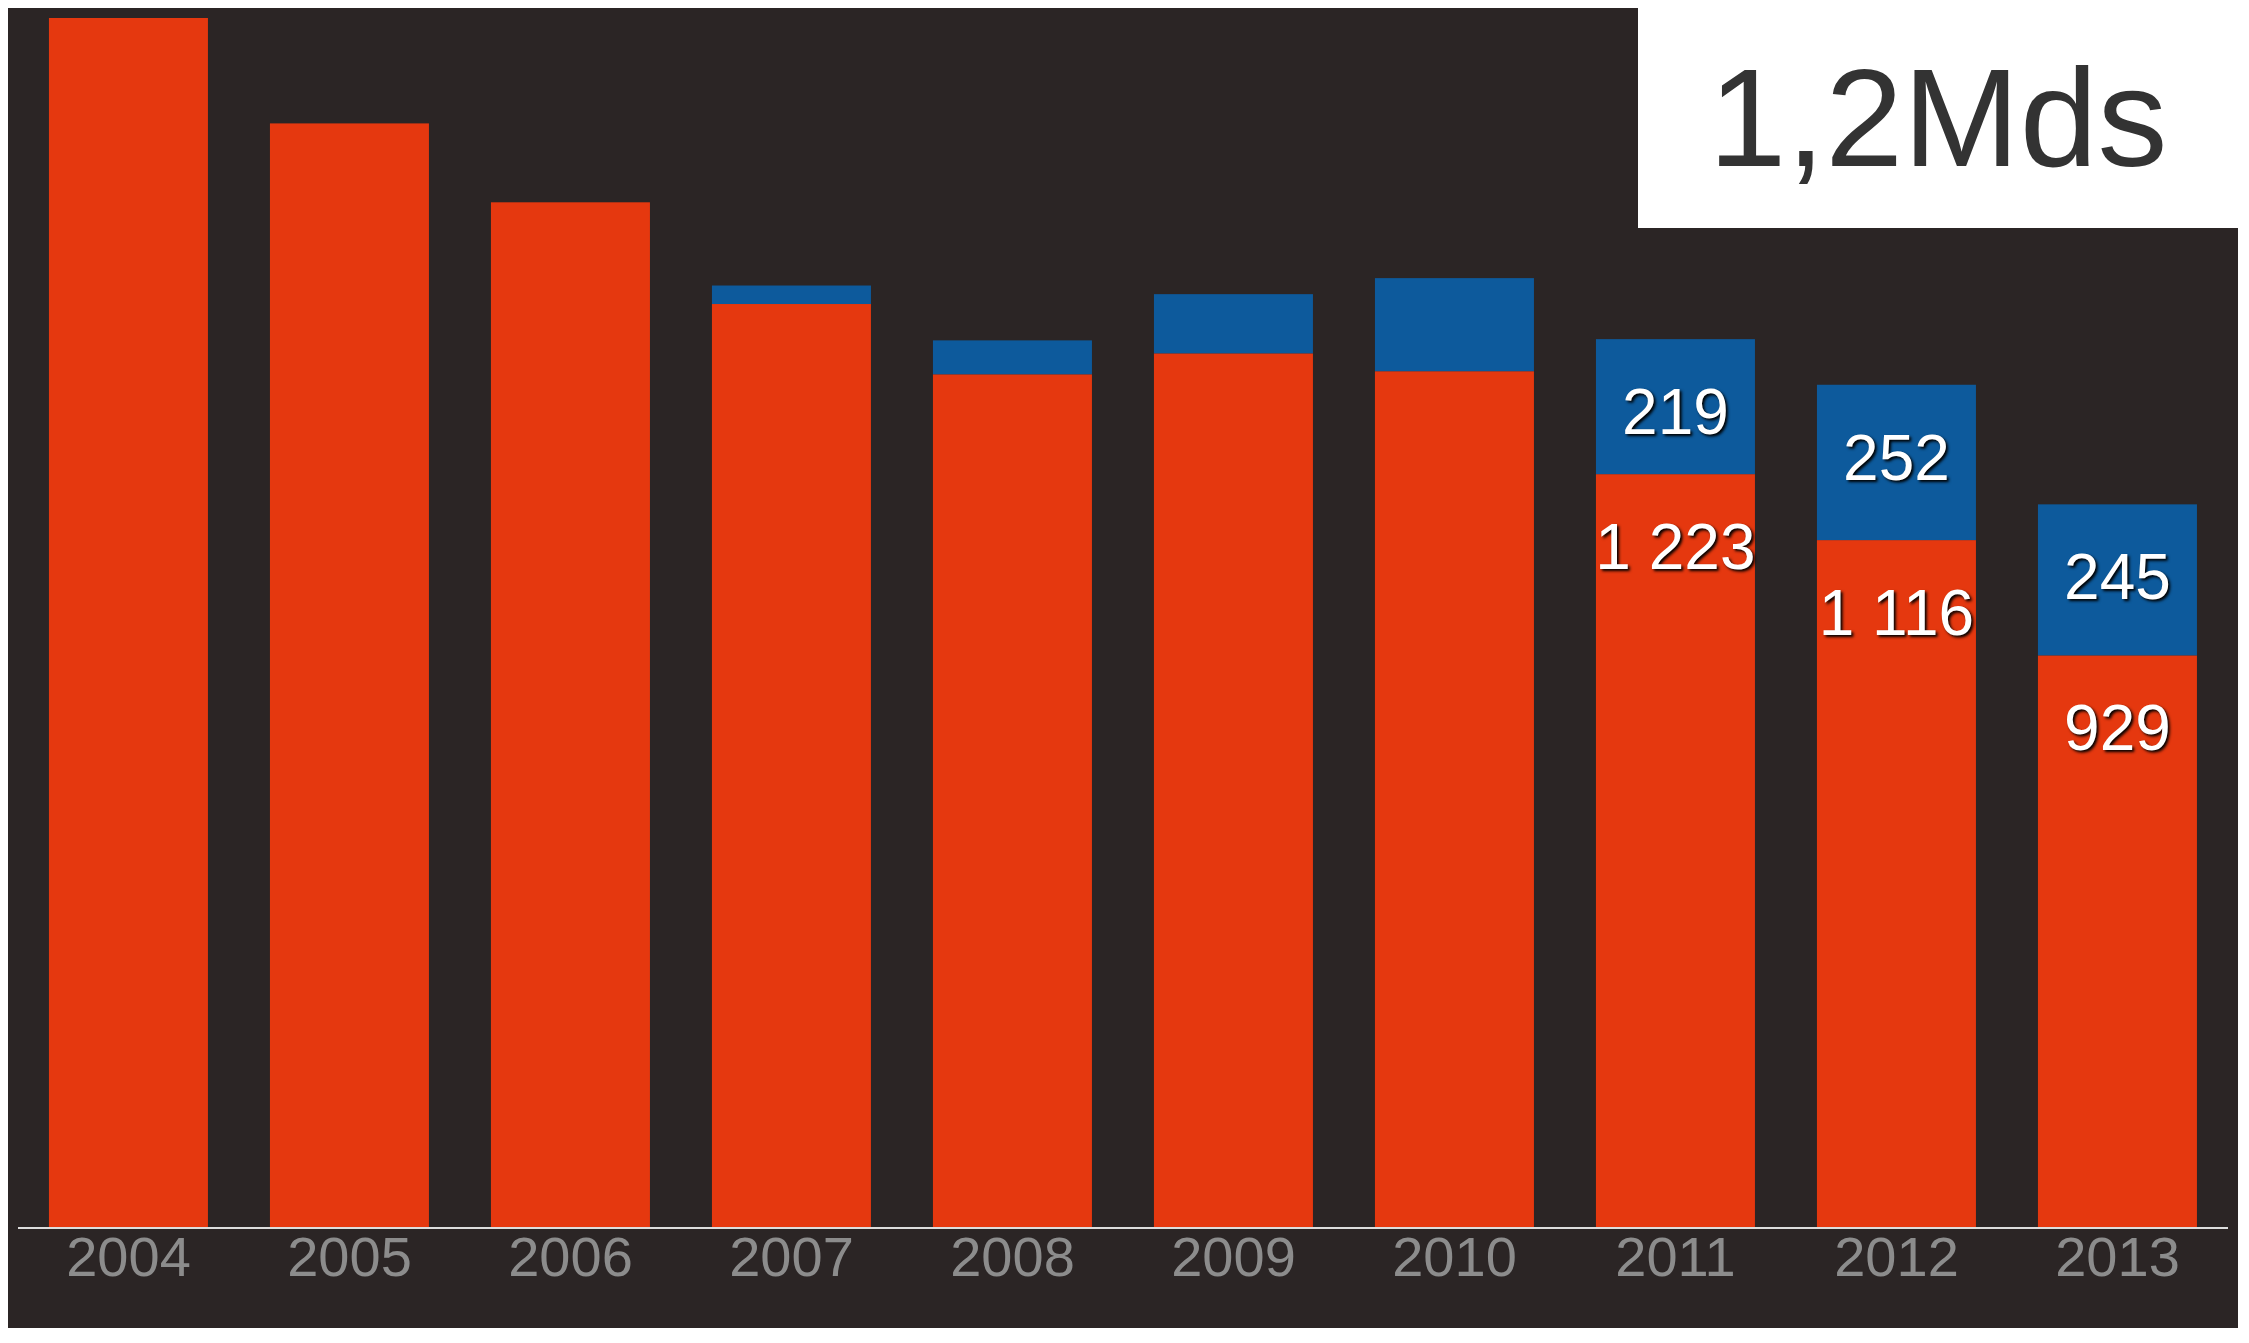  What do you see at coordinates (2117, 1256) in the screenshot?
I see `x-tick-label: 2013` at bounding box center [2117, 1256].